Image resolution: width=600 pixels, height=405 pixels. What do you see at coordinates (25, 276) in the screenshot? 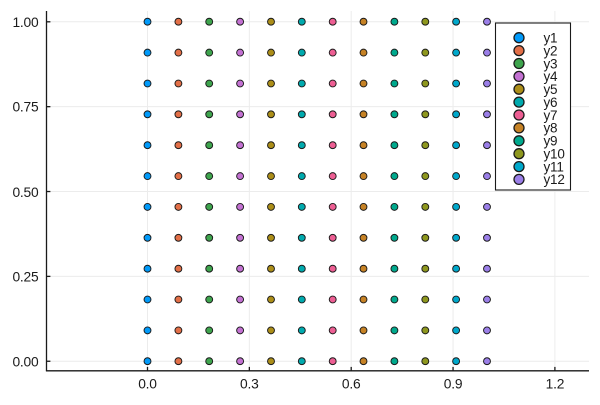
I see `svg-text: 0.25` at bounding box center [25, 276].